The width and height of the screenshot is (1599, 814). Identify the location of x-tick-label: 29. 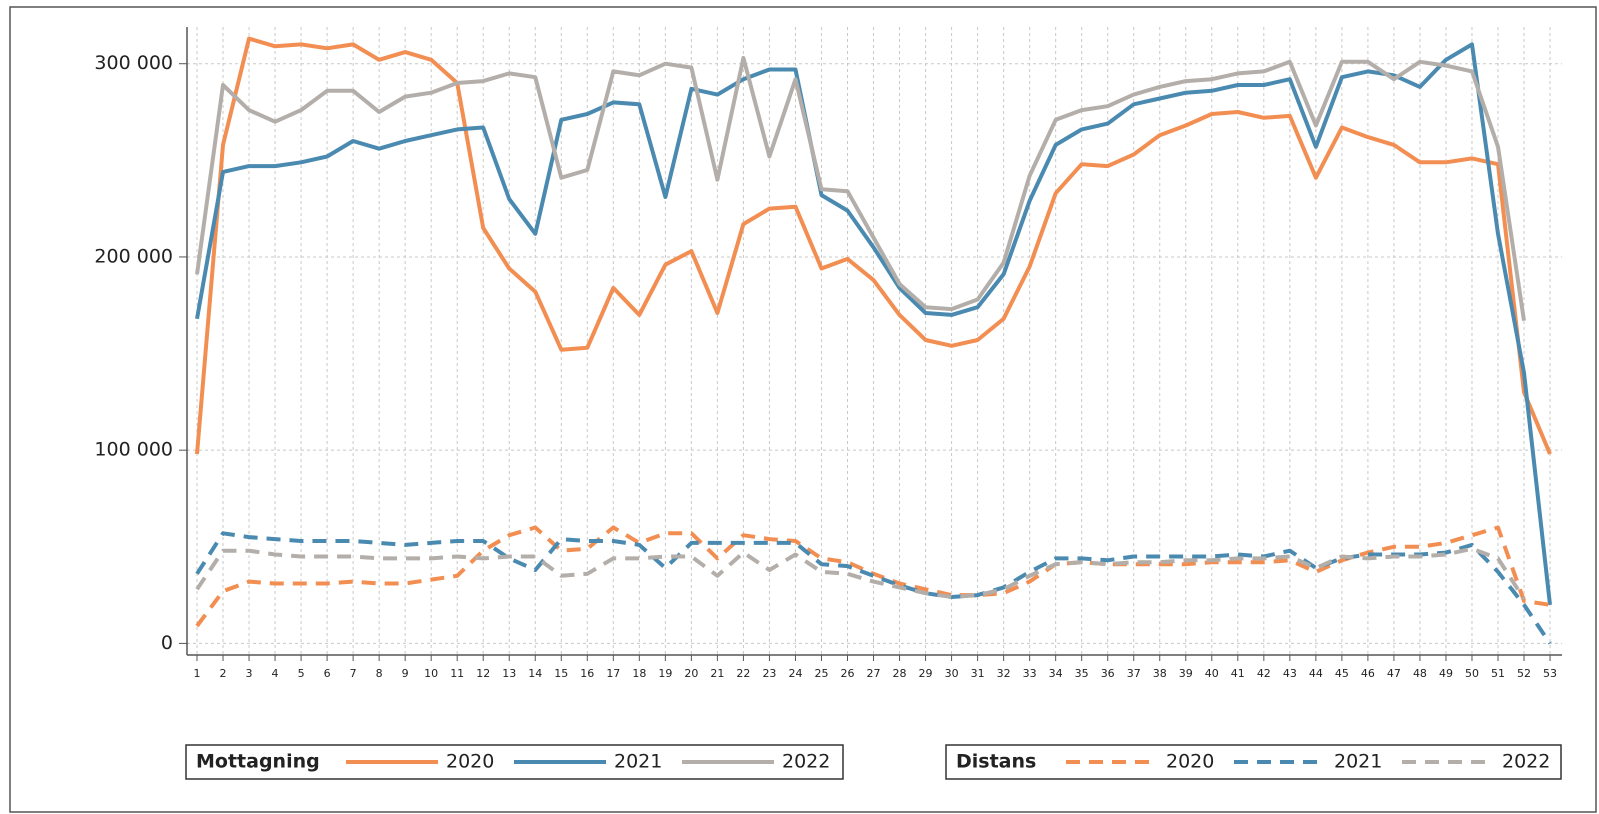
(926, 673).